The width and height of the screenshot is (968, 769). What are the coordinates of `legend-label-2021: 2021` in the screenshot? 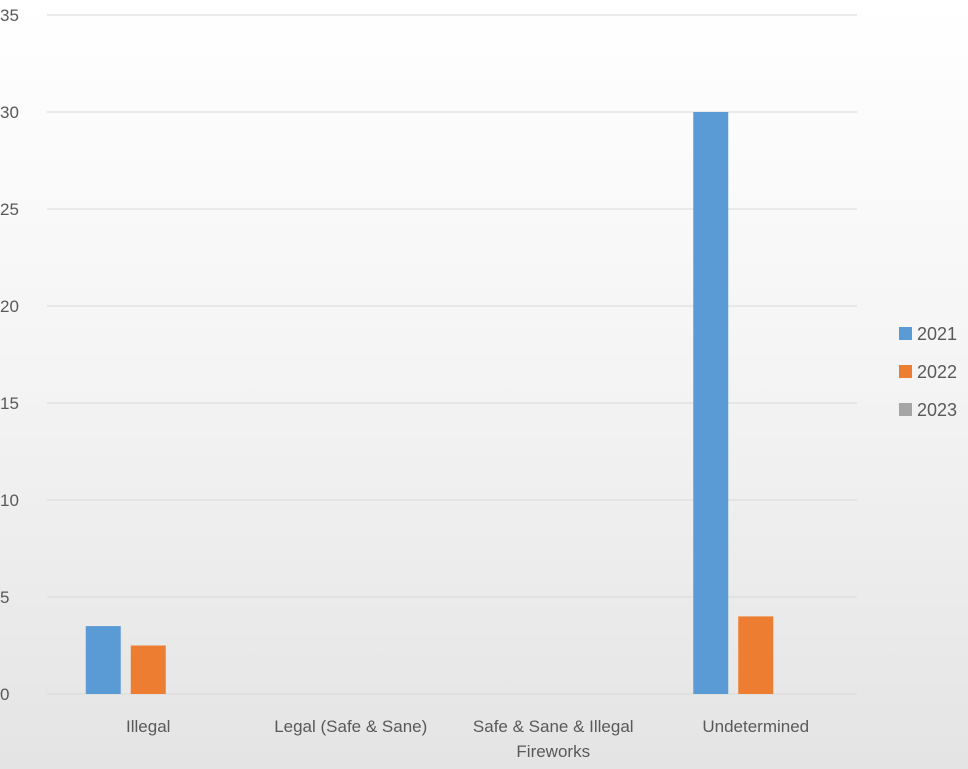 It's located at (937, 334).